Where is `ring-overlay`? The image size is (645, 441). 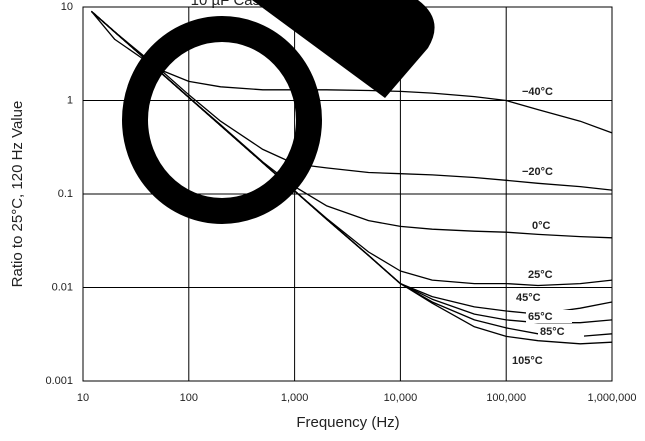
ring-overlay is located at coordinates (222, 120).